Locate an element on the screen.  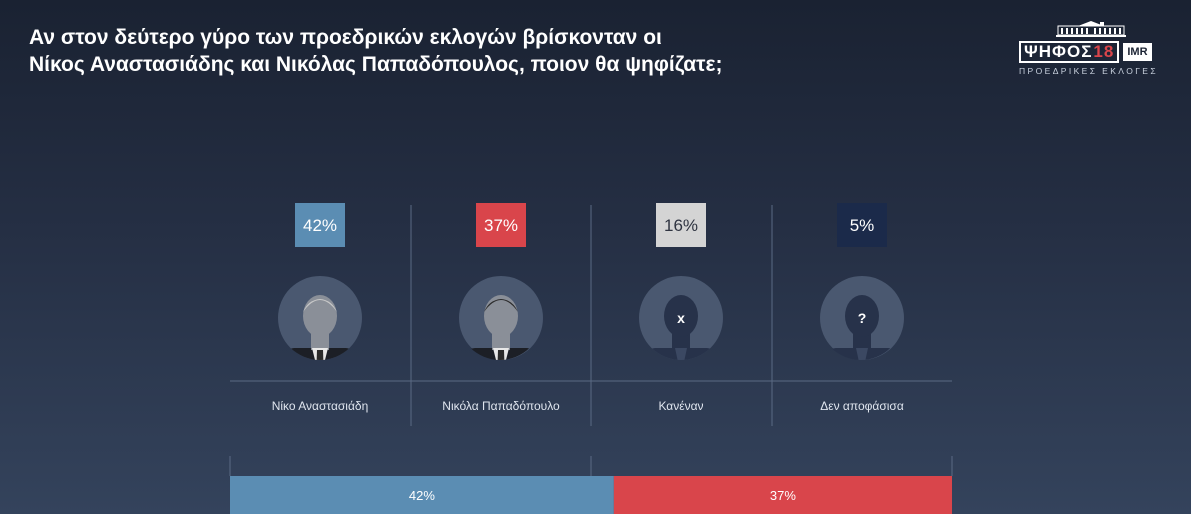
value-label-1: 42% is located at coordinates (320, 225).